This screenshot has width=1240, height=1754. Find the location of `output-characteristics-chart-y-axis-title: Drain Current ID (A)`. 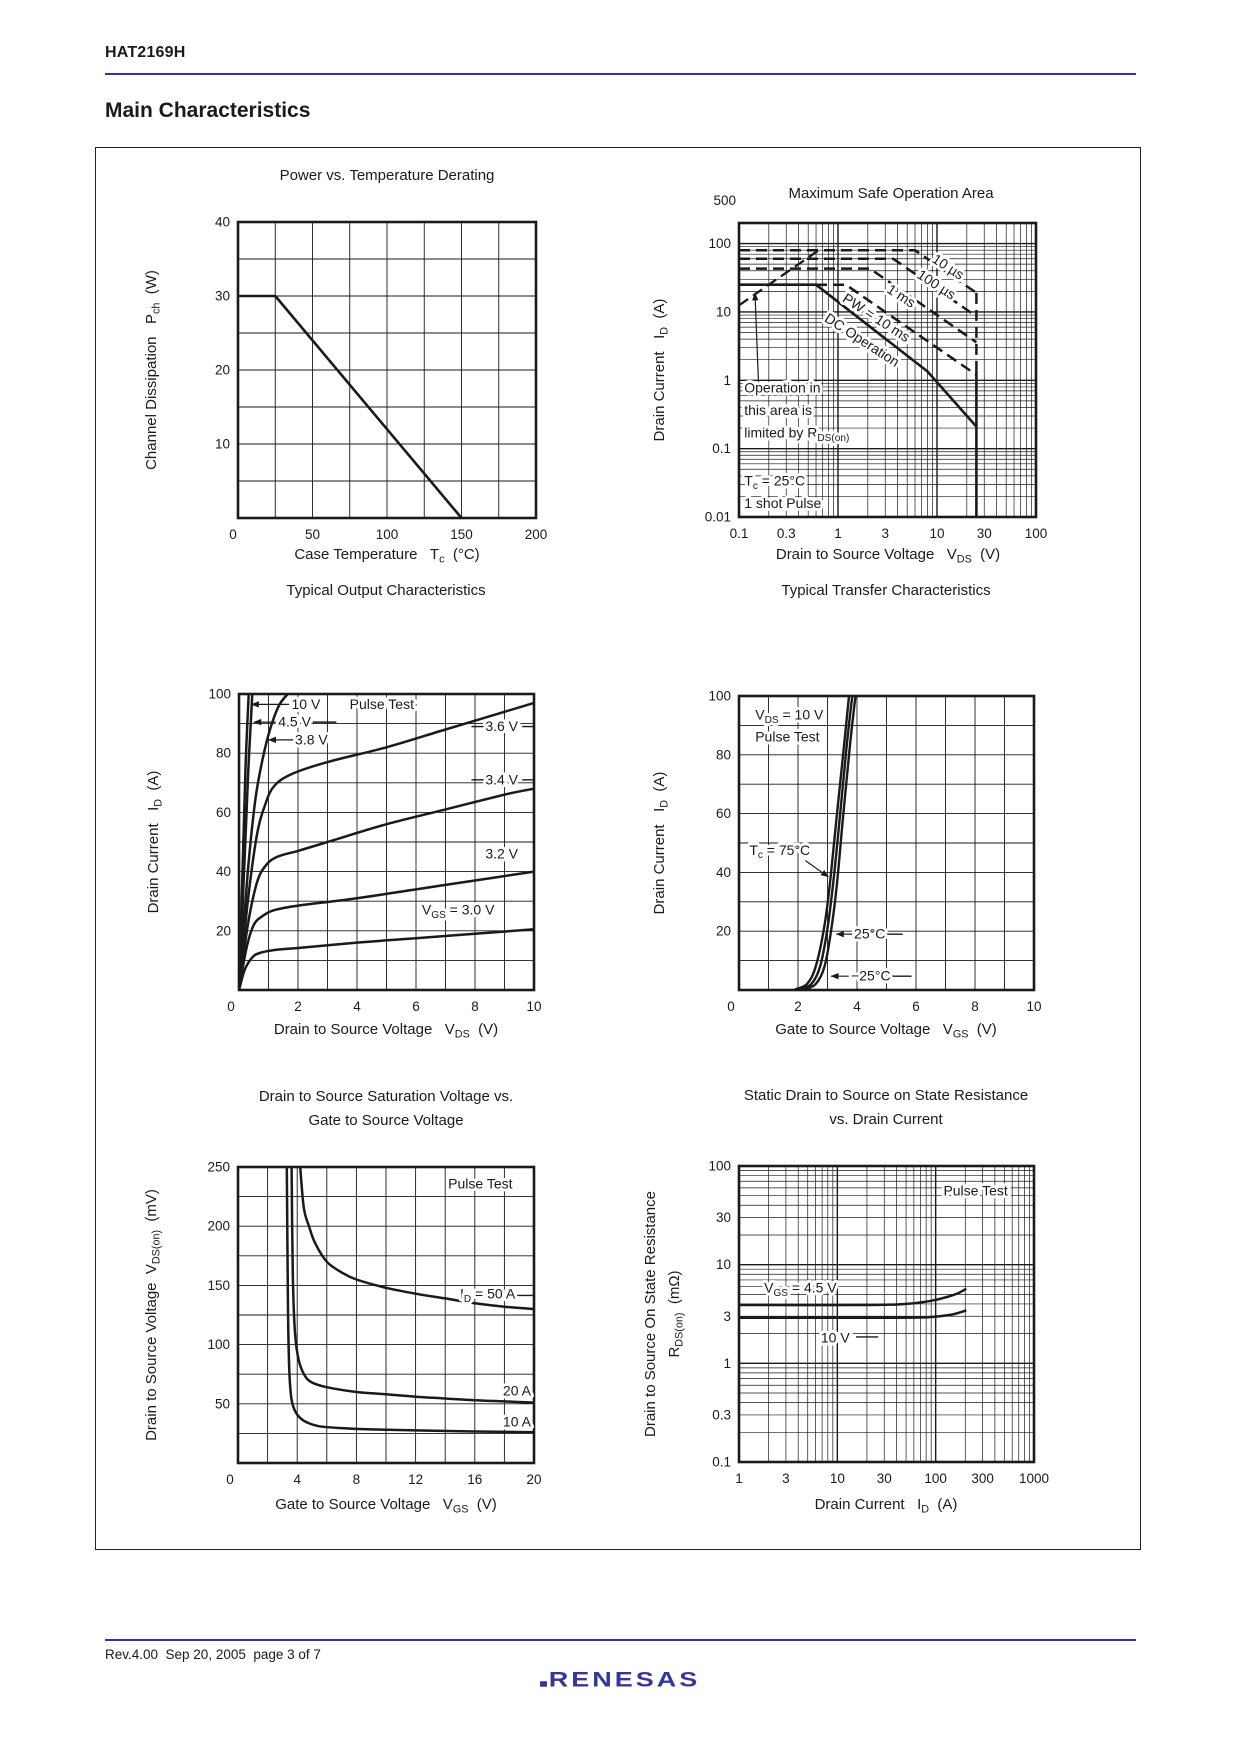

output-characteristics-chart-y-axis-title: Drain Current ID (A) is located at coordinates (155, 842).